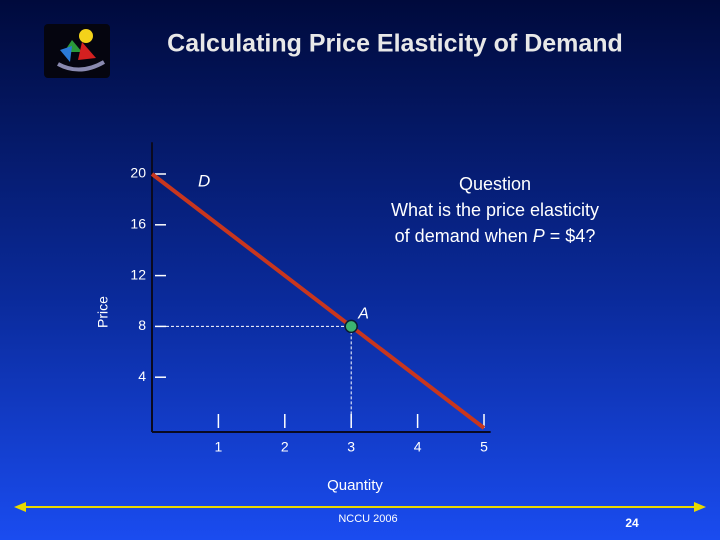 Image resolution: width=720 pixels, height=540 pixels. What do you see at coordinates (142, 376) in the screenshot?
I see `y-tick-label: 4` at bounding box center [142, 376].